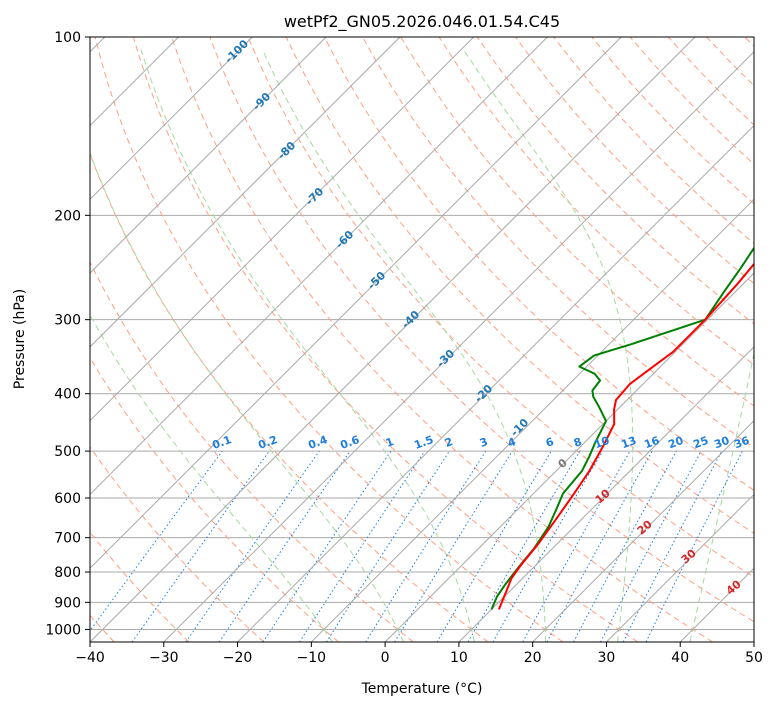  I want to click on mixing-ratio-label: 0.6, so click(349, 442).